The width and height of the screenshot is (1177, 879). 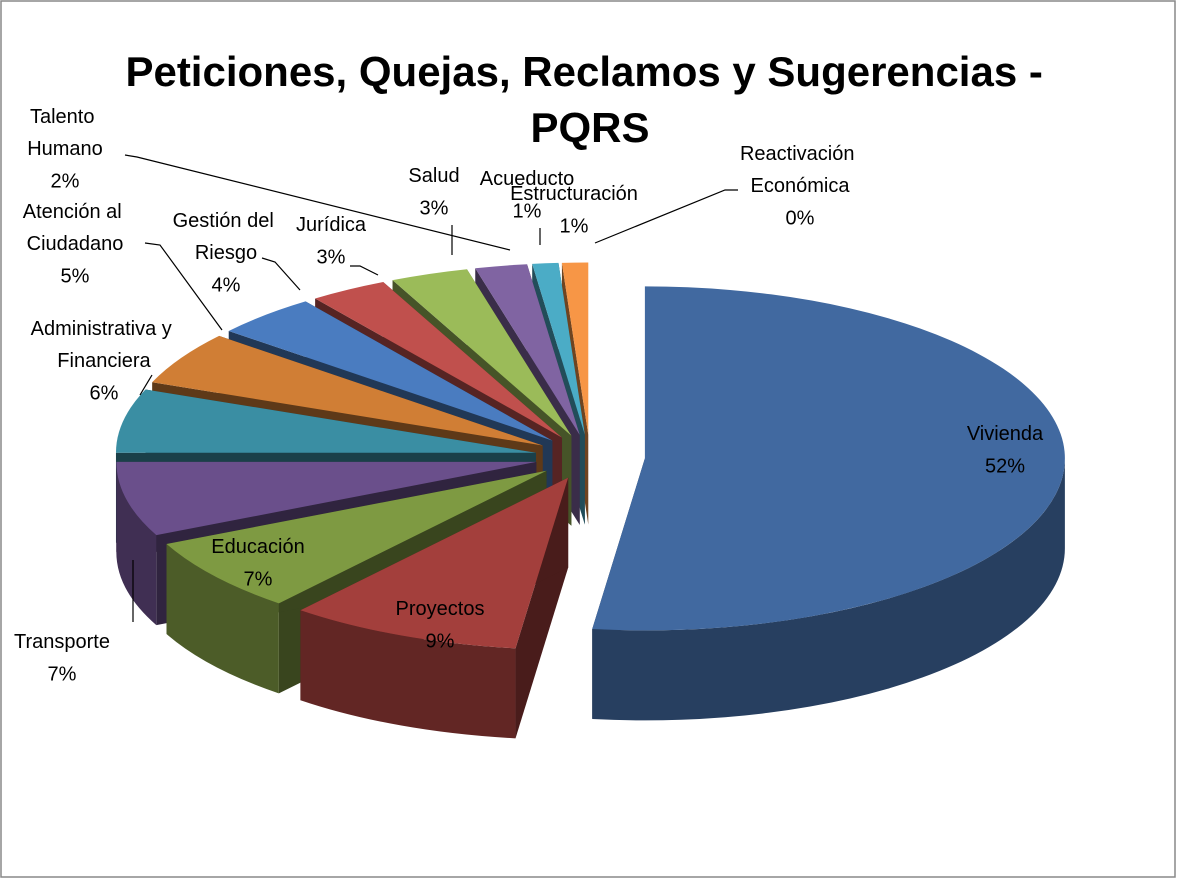 I want to click on data-label-name: Talento Humano, so click(x=65, y=133).